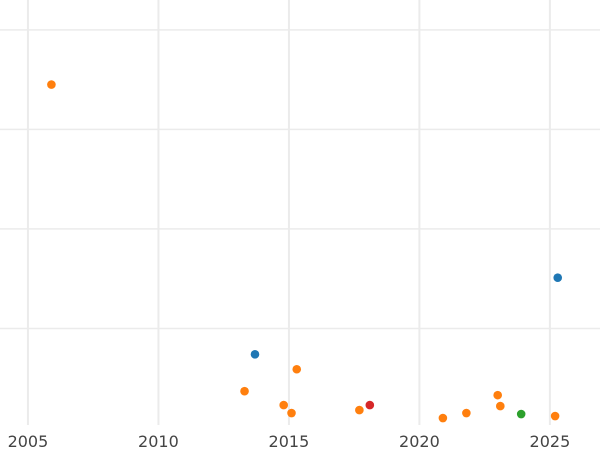  I want to click on x-tick-label: 2020, so click(419, 441).